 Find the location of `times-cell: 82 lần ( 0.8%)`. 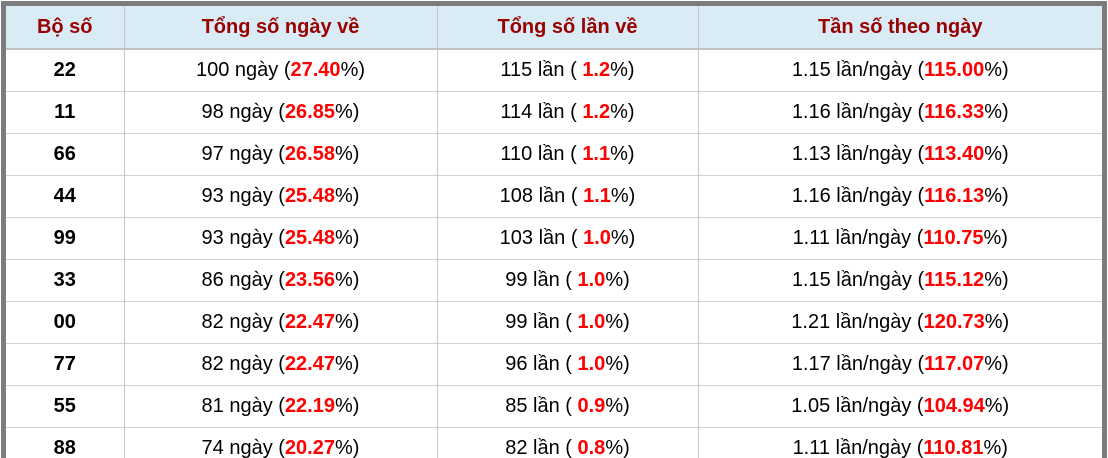

times-cell: 82 lần ( 0.8%) is located at coordinates (567, 442).